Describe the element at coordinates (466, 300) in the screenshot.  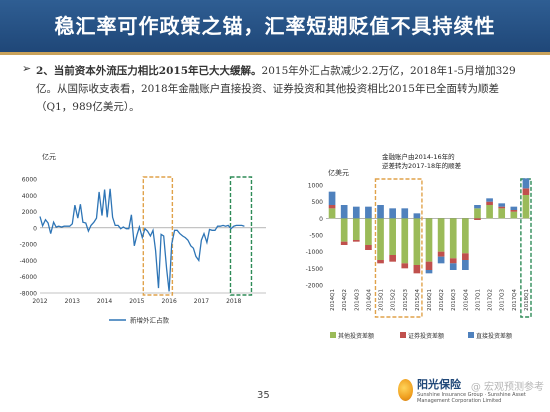
I see `x-tick-label: 2016Q4` at that location.